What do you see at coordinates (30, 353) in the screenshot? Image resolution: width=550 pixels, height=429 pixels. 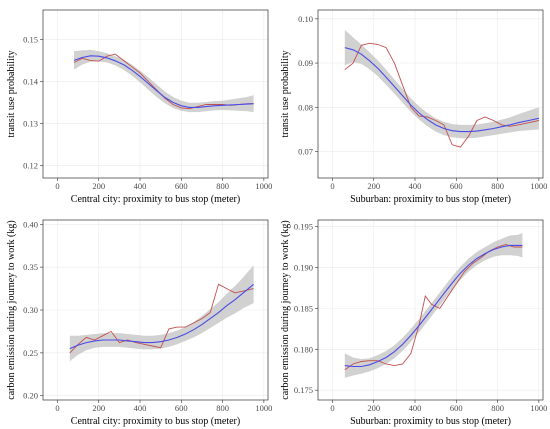 I see `y-tick-label: 0.25` at bounding box center [30, 353].